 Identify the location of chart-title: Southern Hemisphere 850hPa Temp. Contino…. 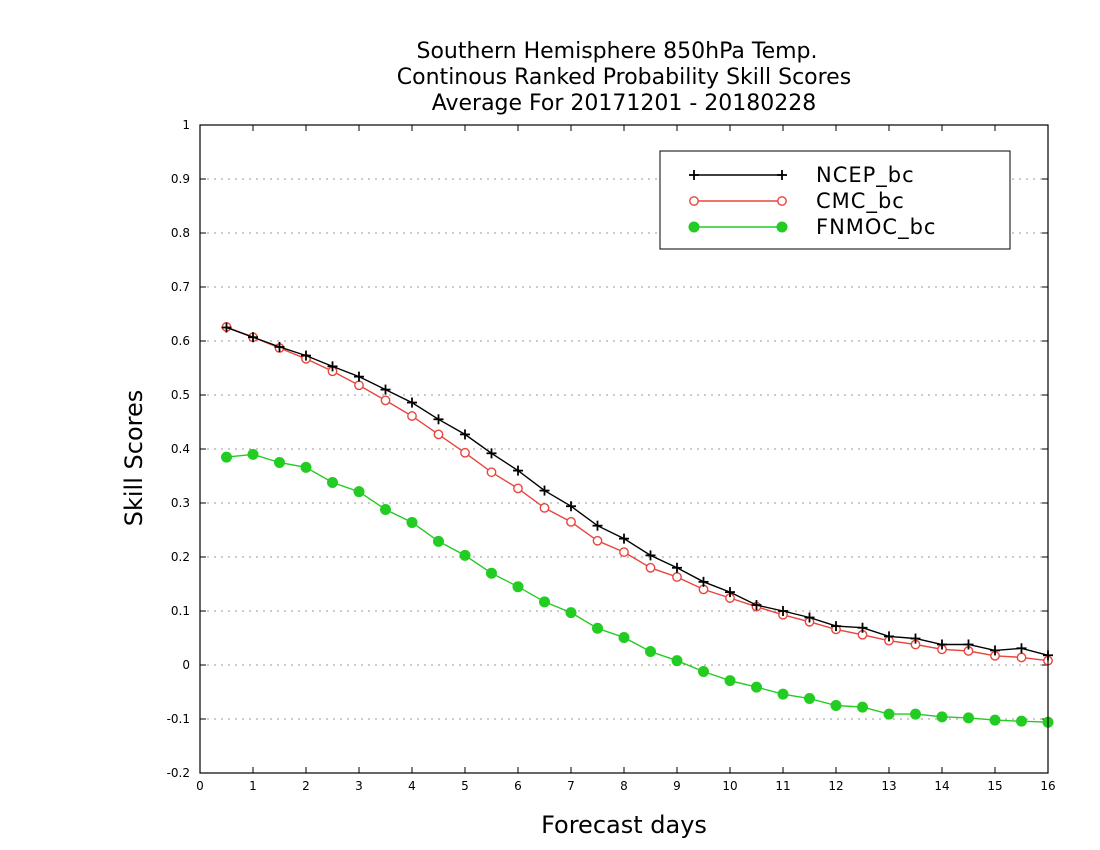
(624, 77).